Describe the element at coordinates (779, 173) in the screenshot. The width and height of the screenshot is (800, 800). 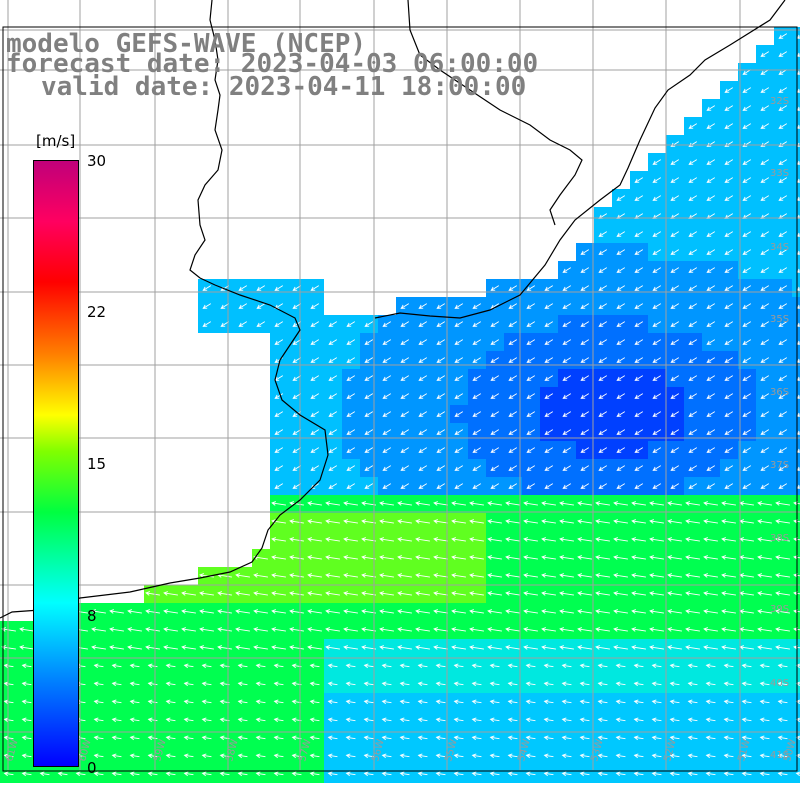
I see `latitude-label: 33S` at that location.